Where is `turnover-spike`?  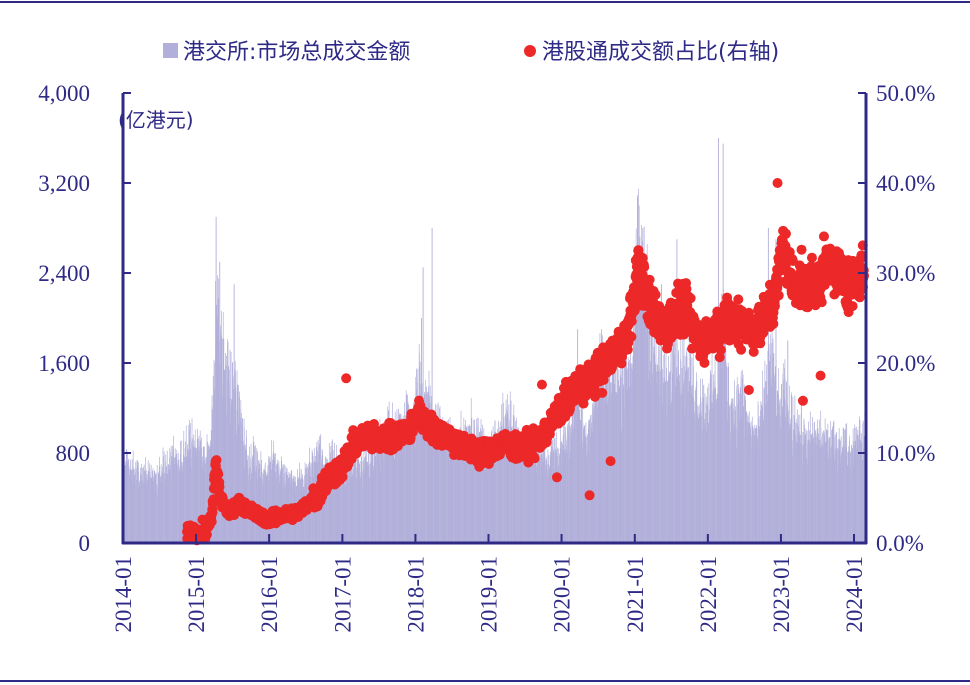 turnover-spike is located at coordinates (788, 441).